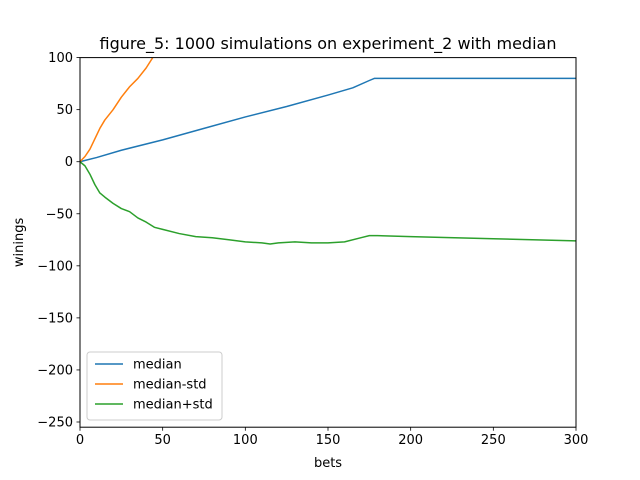  I want to click on legend-label: median+std, so click(173, 405).